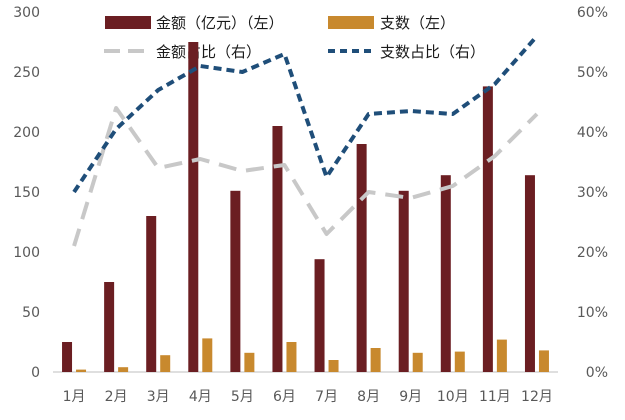 Image resolution: width=625 pixels, height=420 pixels. What do you see at coordinates (26, 73) in the screenshot?
I see `y-left-tick-label: 250` at bounding box center [26, 73].